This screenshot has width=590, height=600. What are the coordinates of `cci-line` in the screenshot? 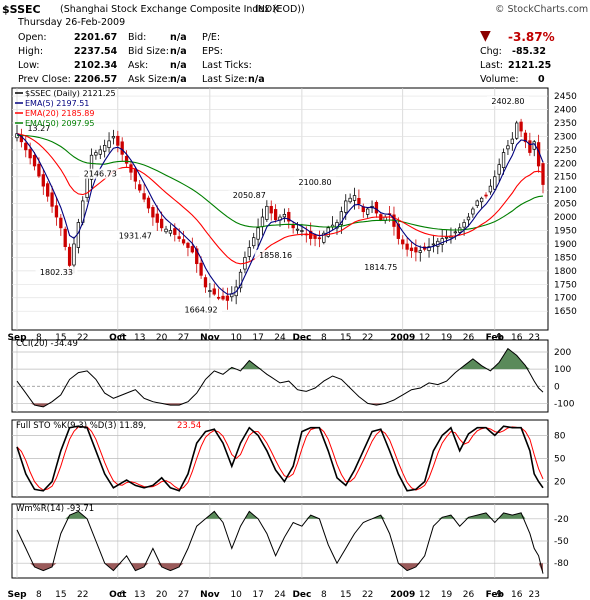 It's located at (280, 377).